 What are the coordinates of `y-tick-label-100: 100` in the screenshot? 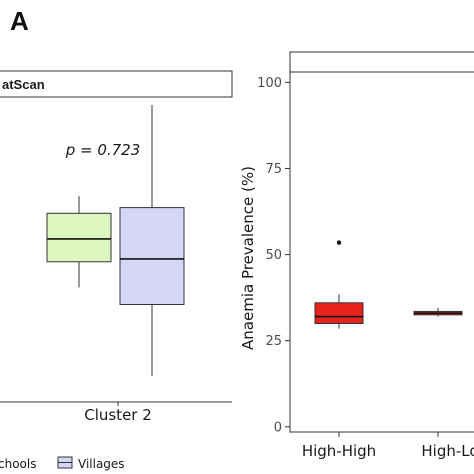 It's located at (269, 83).